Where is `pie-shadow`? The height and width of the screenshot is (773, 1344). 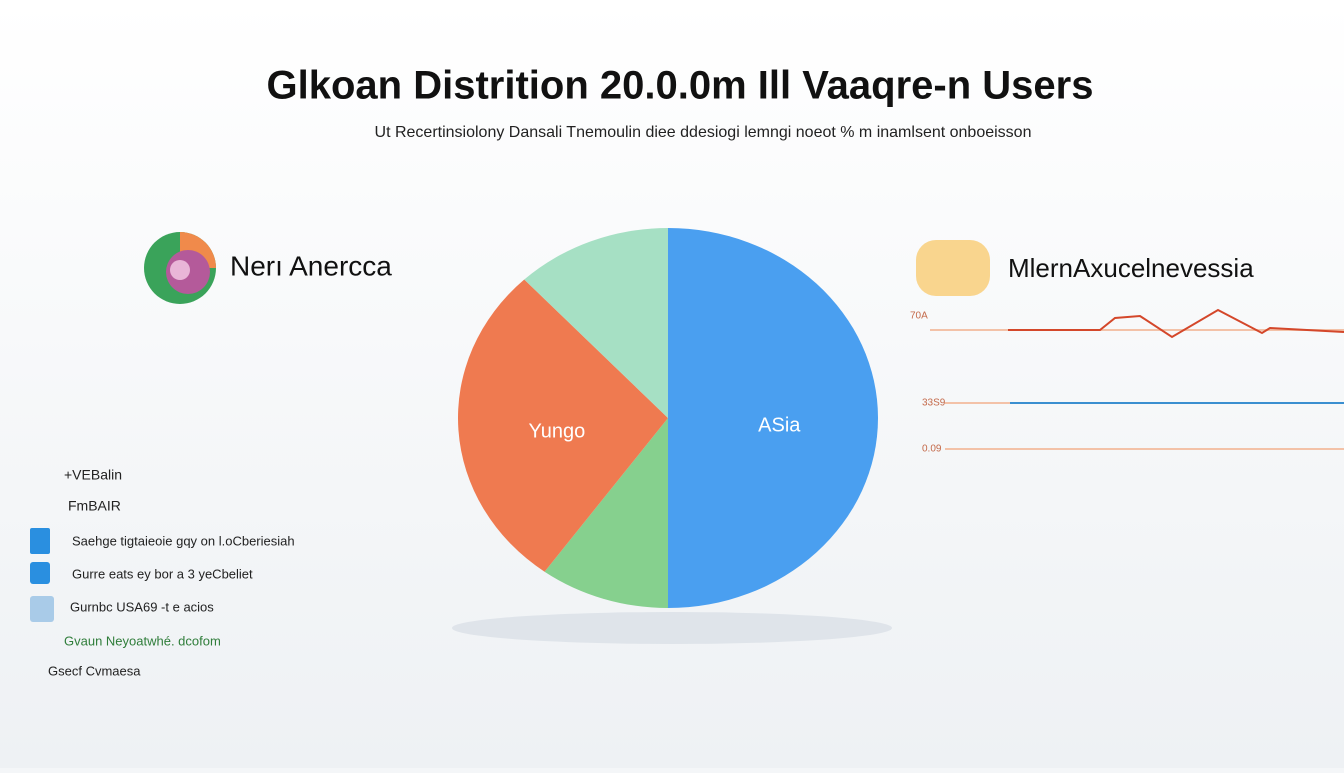 pie-shadow is located at coordinates (672, 628).